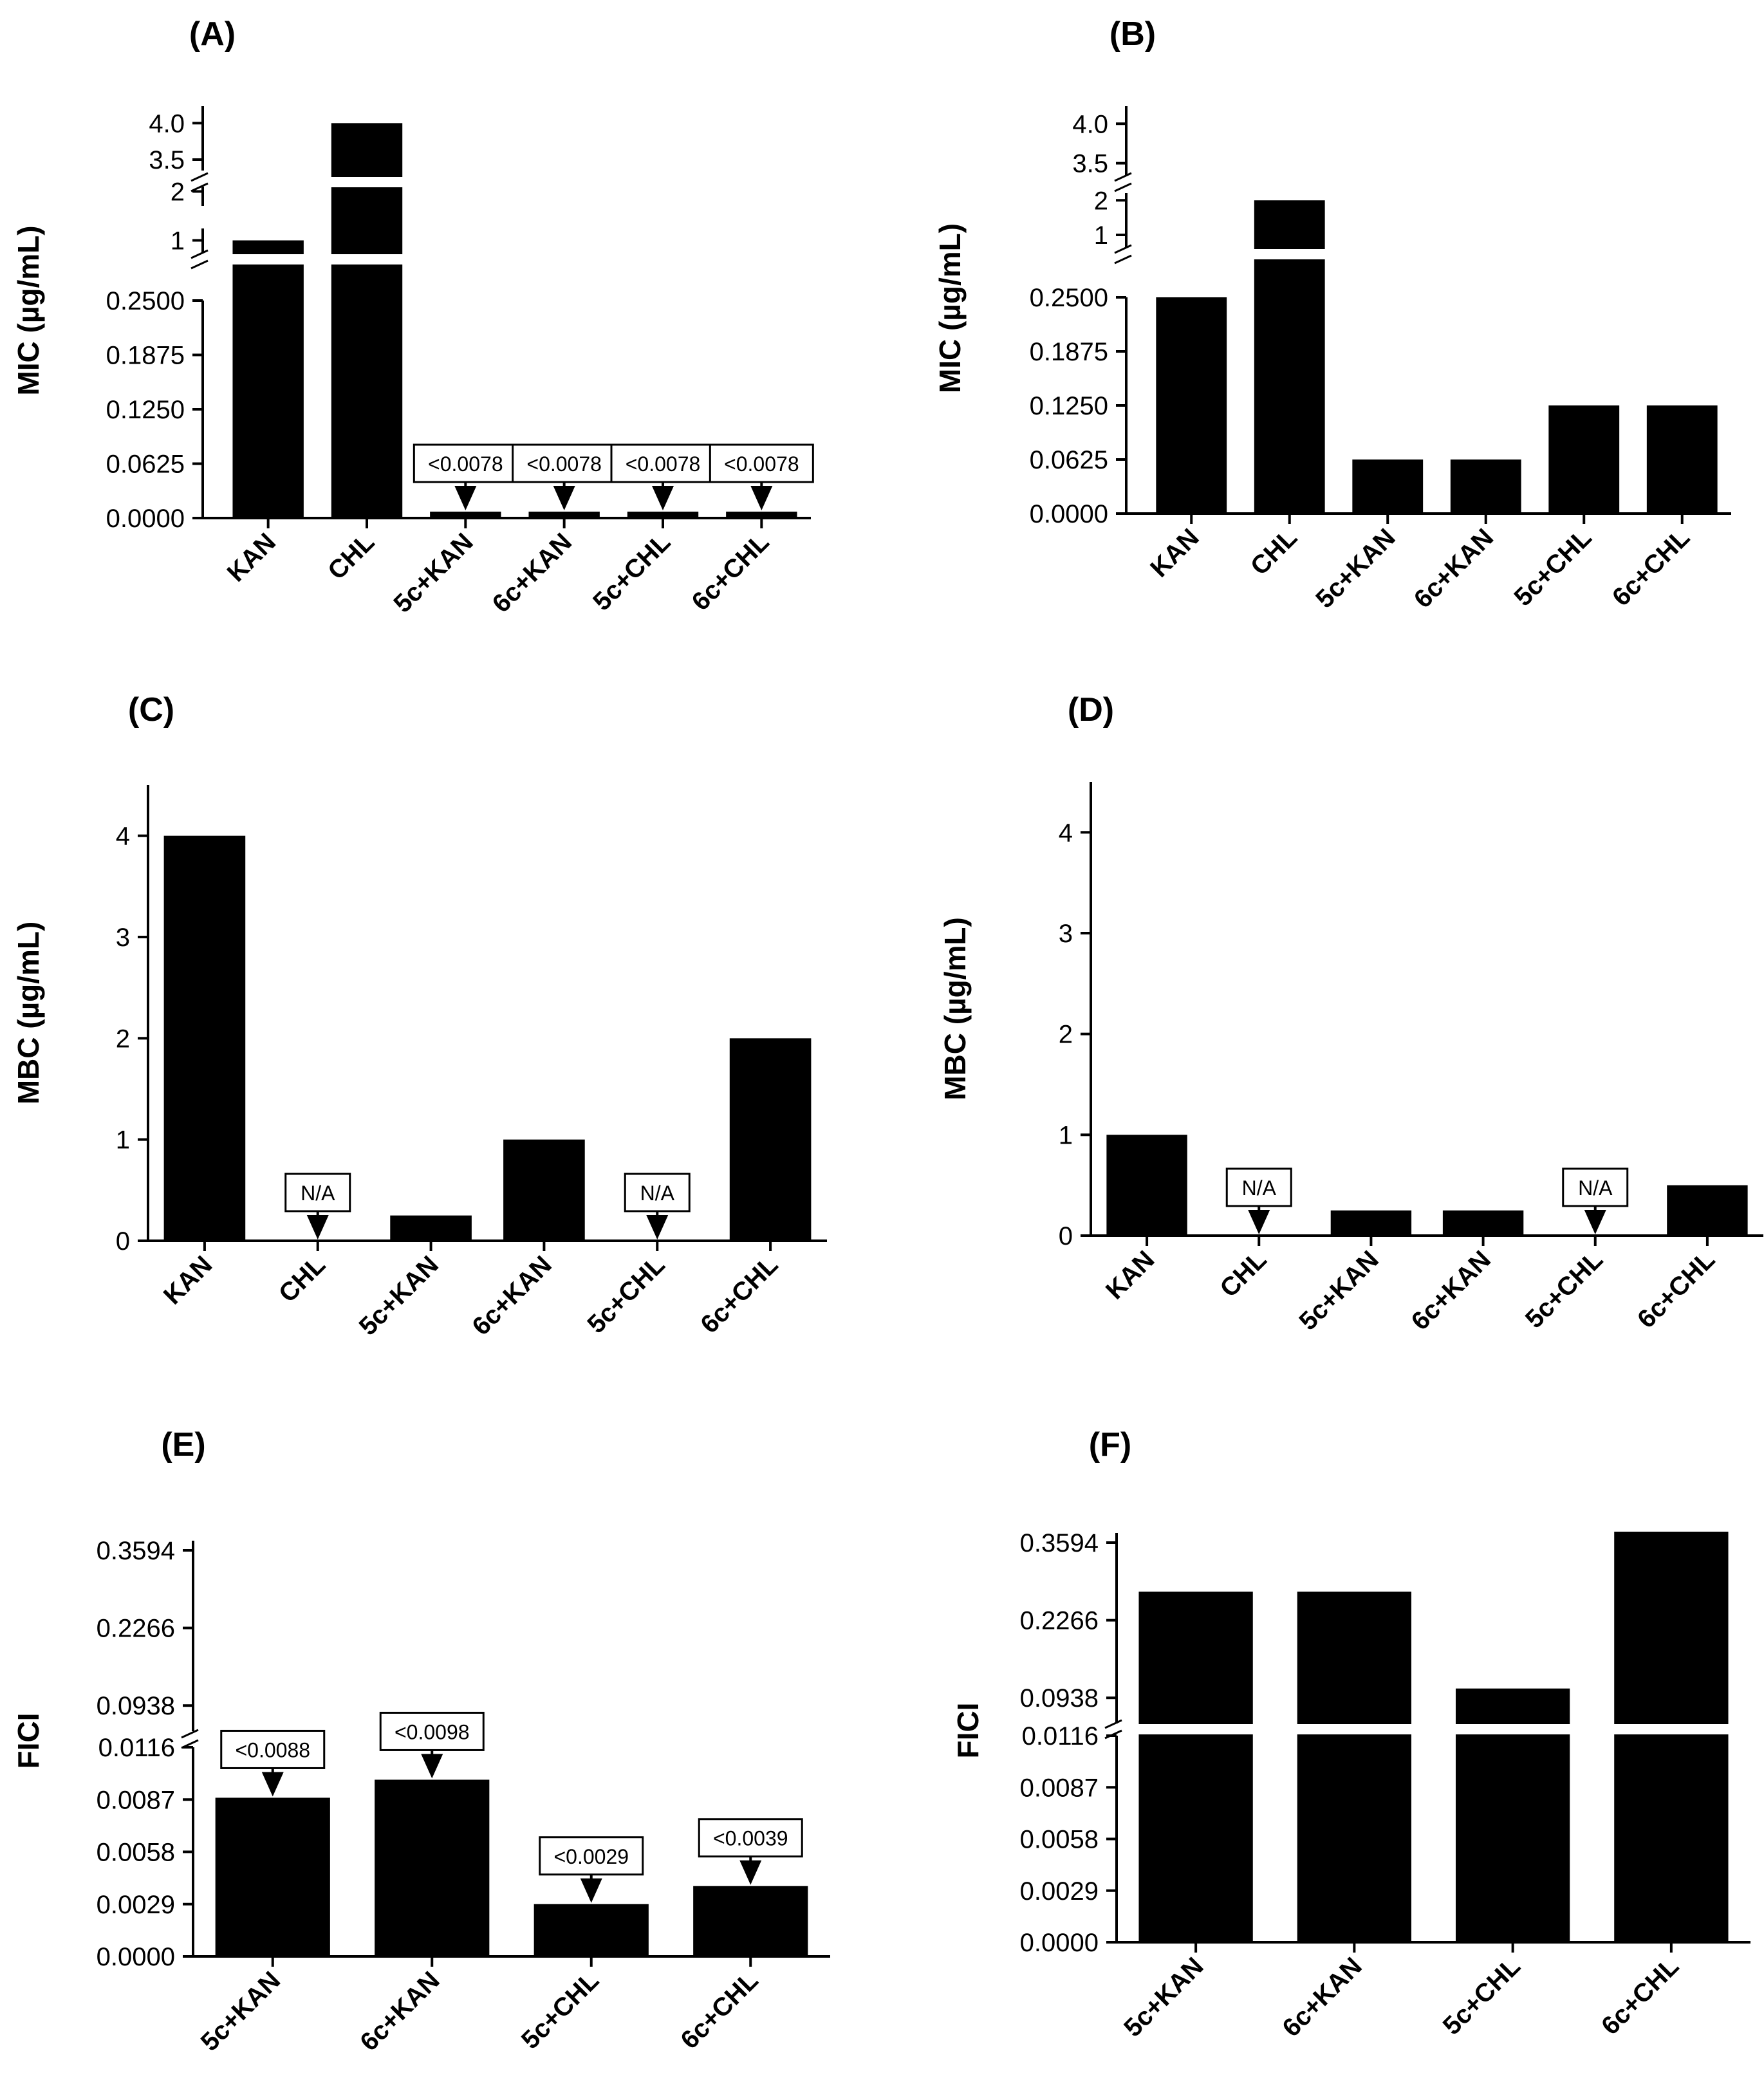  Describe the element at coordinates (167, 160) in the screenshot. I see `y-tick-label: 3.5` at that location.